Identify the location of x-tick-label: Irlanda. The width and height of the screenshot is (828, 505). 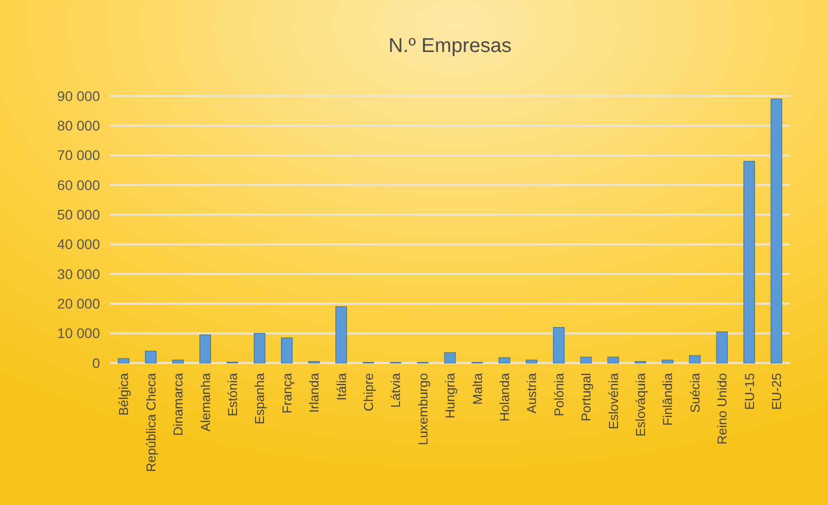
(314, 392).